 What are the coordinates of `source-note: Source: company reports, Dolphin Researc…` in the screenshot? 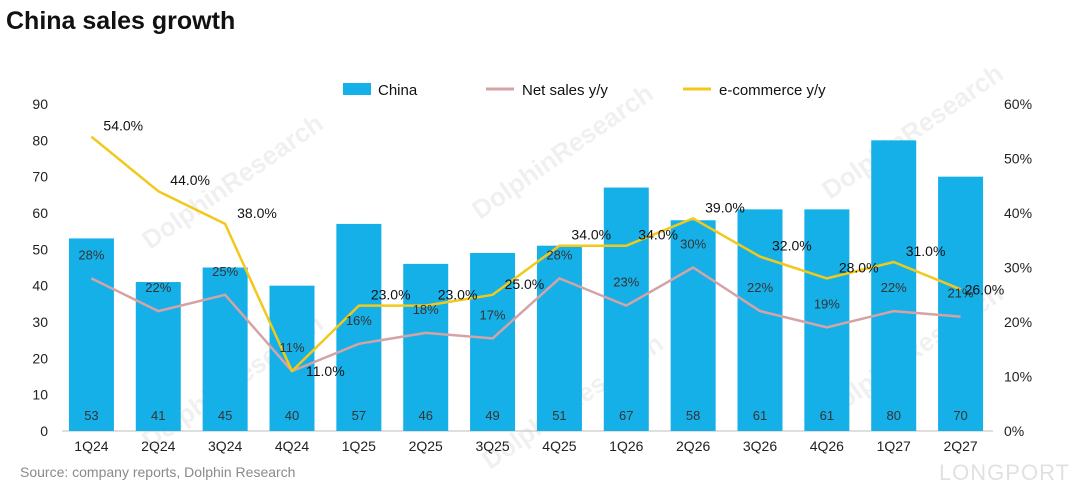 It's located at (157, 472).